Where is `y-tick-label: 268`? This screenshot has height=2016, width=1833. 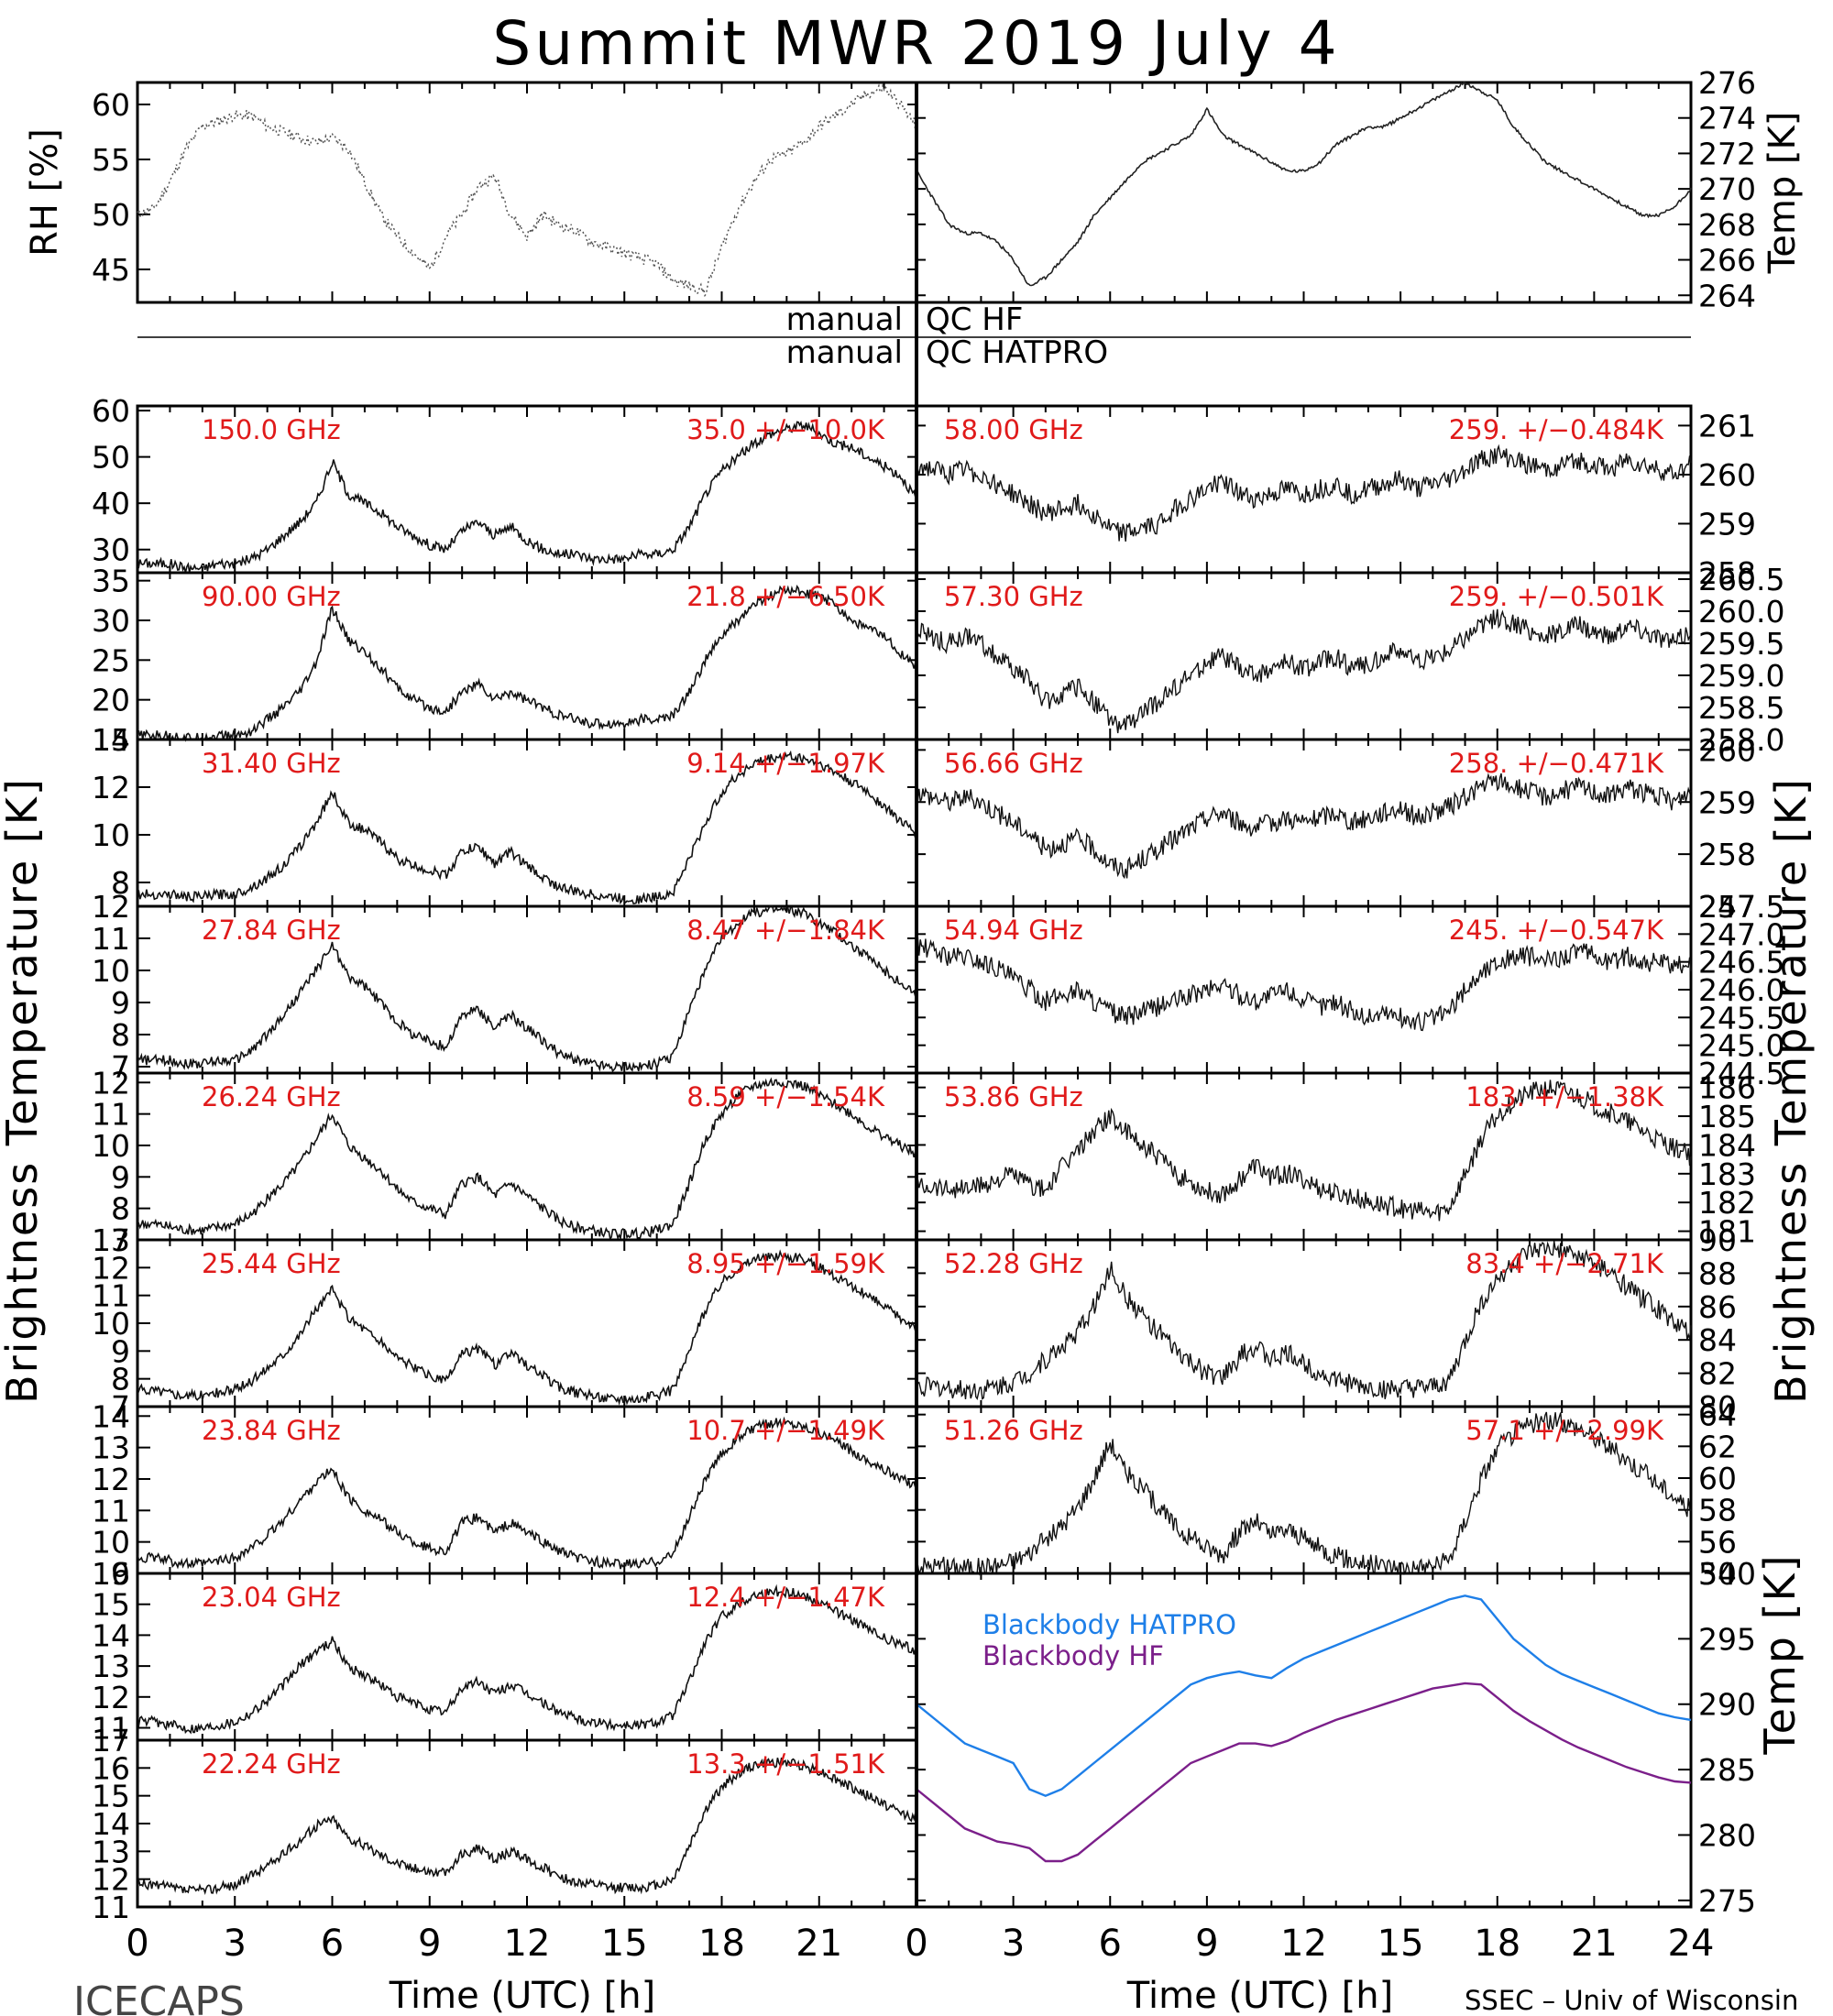
y-tick-label: 268 is located at coordinates (1727, 225).